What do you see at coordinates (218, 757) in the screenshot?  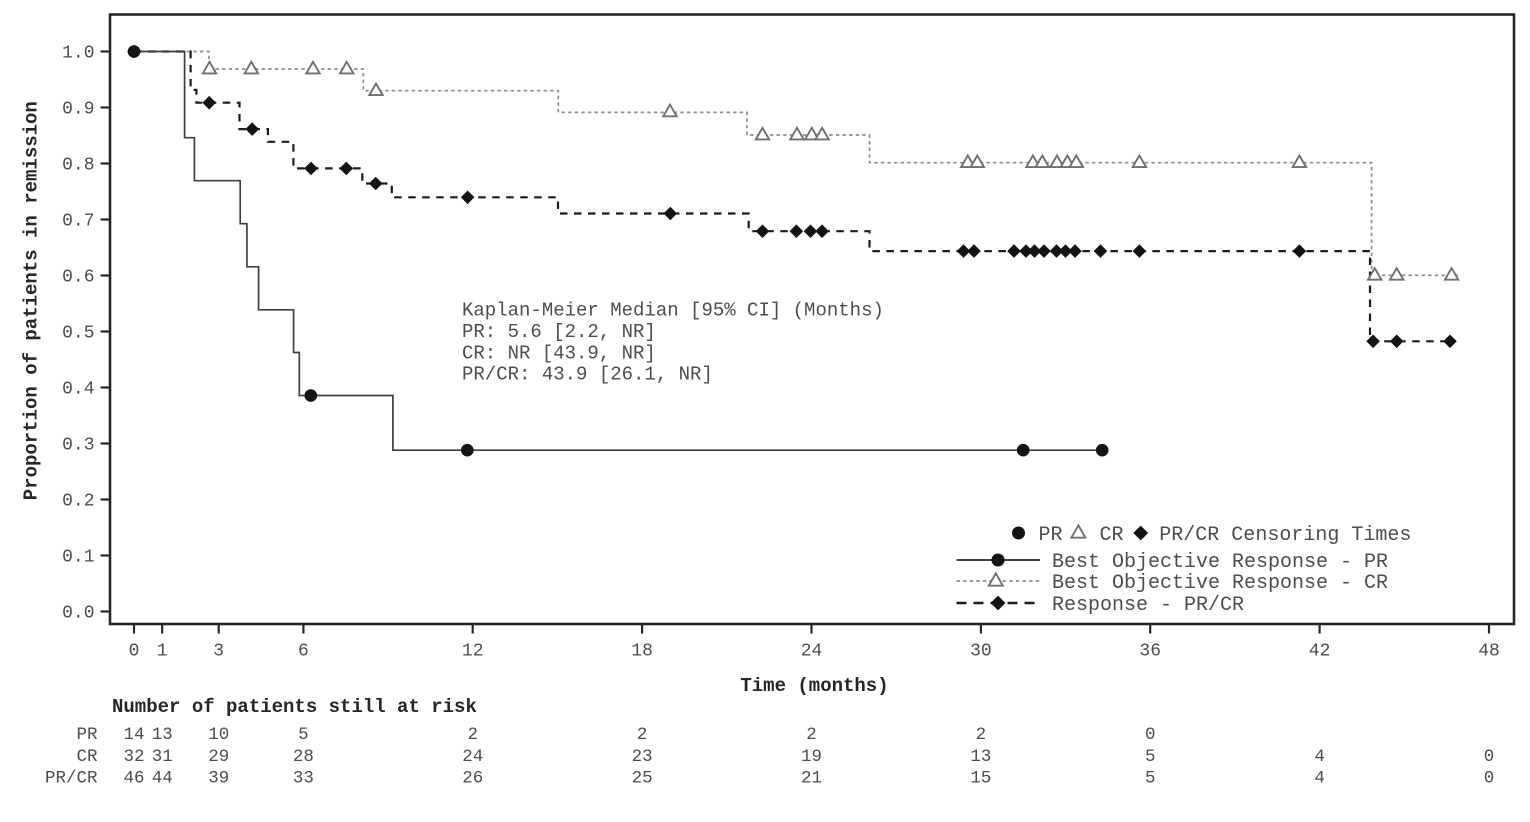 I see `svg-text: 29` at bounding box center [218, 757].